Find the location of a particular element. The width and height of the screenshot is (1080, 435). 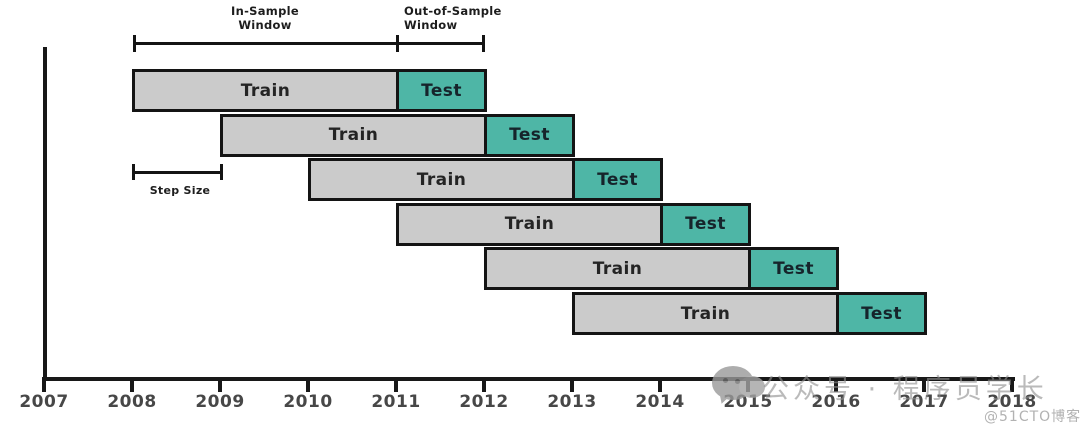

out-of-sample-window-label: Out-of-Sample Window is located at coordinates (474, 18).